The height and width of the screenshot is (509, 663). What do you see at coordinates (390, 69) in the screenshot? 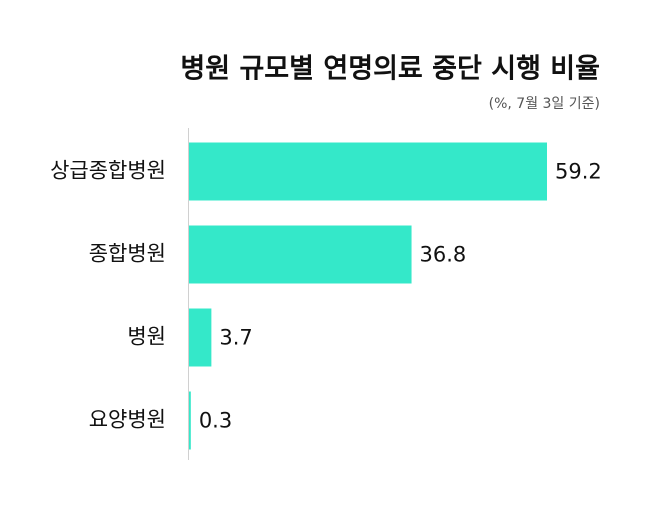
I see `chart-title: 병원 규모별 연명의료 중단 시행 비율` at bounding box center [390, 69].